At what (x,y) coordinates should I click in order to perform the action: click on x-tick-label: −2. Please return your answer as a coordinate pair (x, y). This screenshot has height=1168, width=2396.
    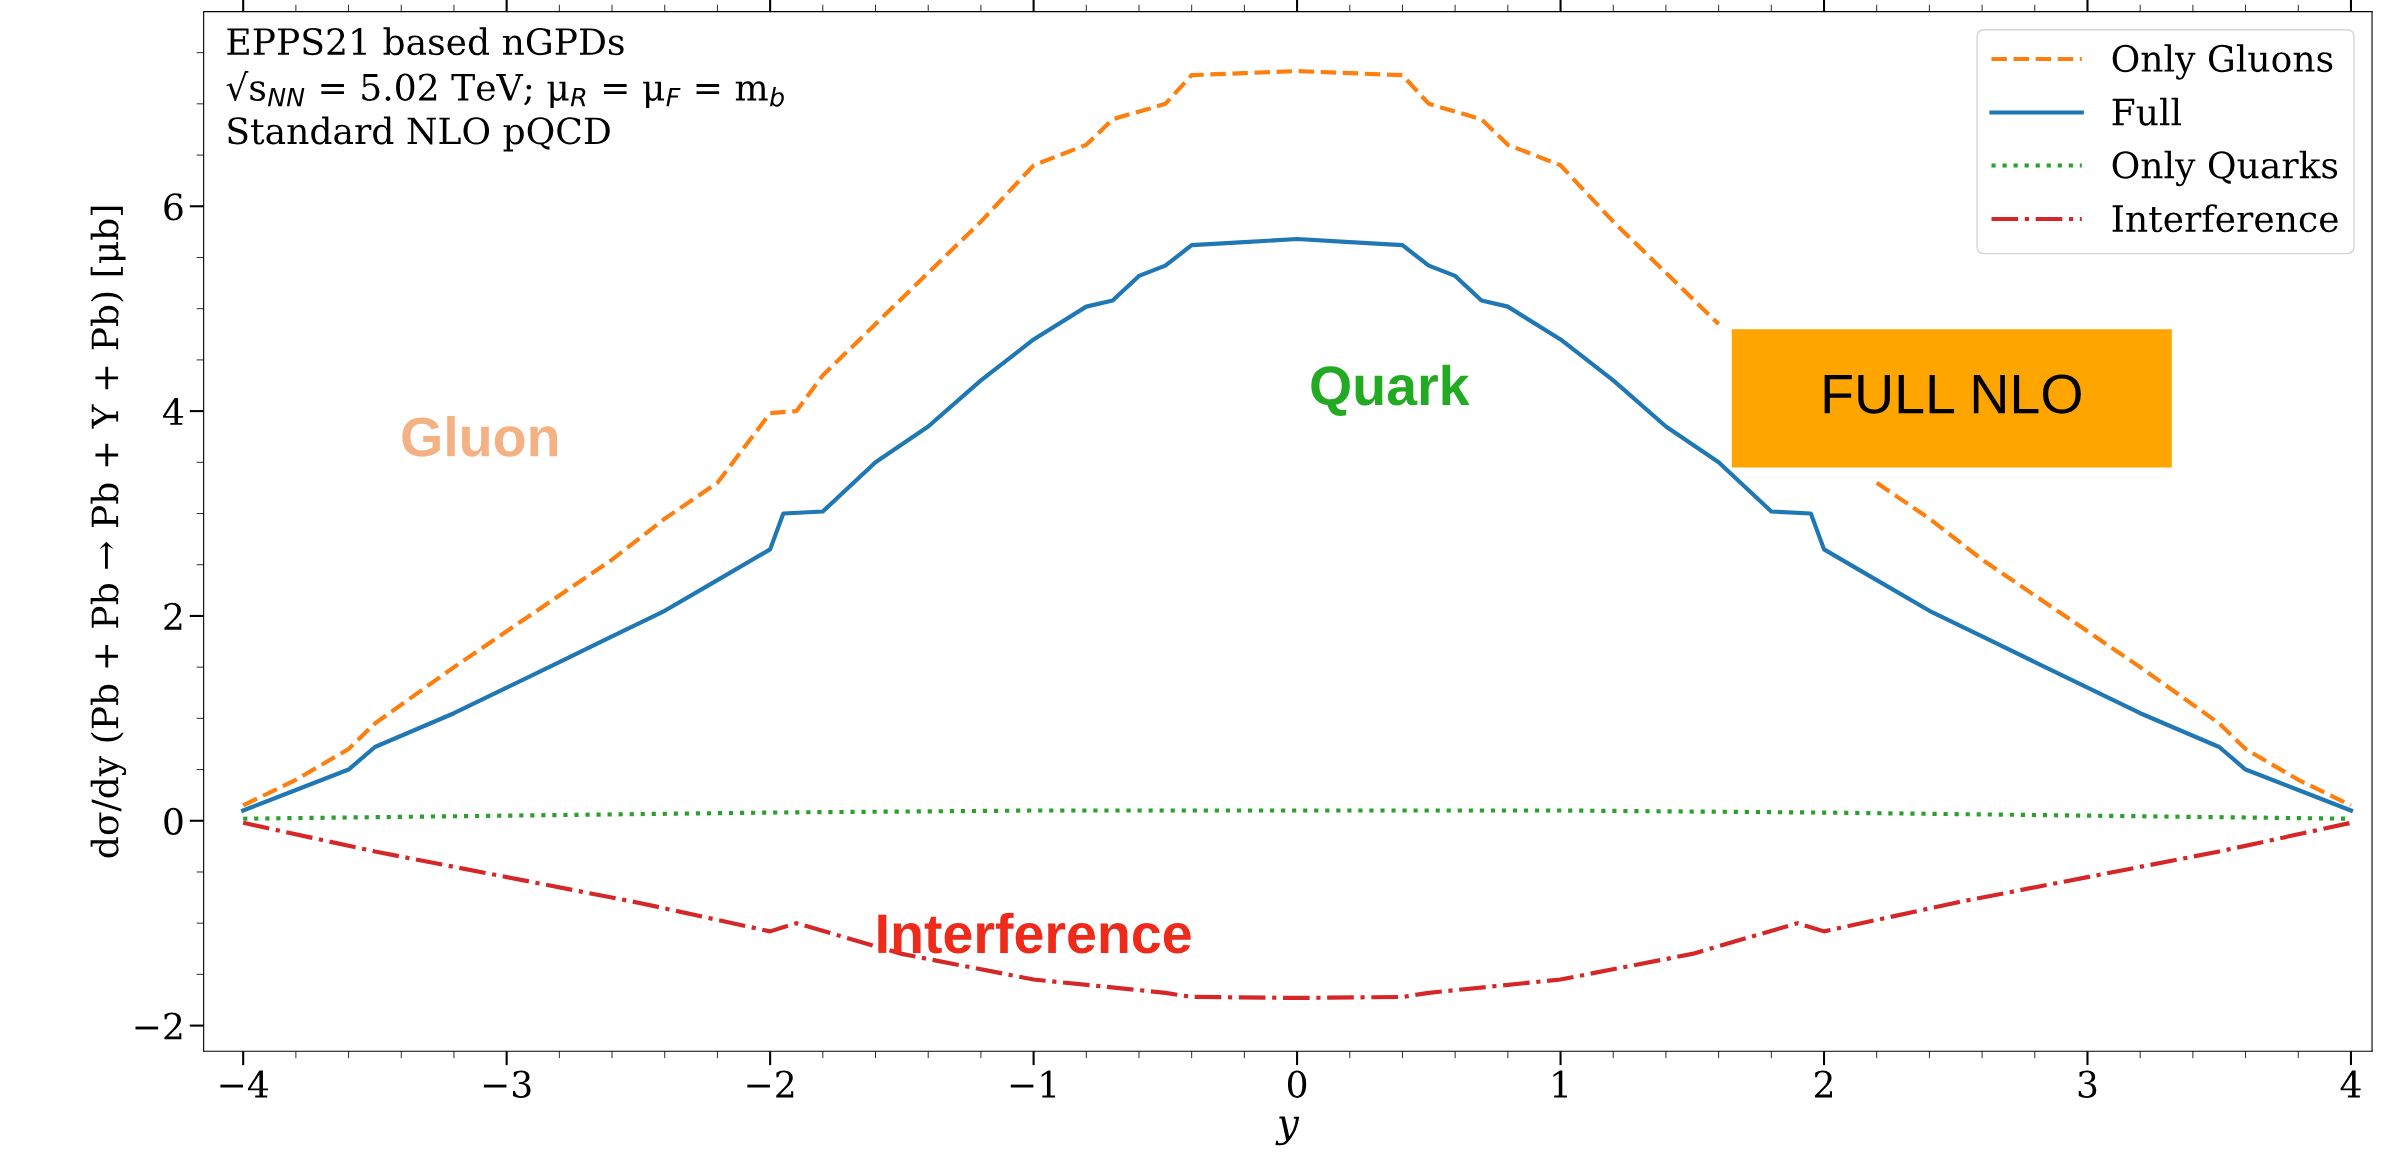
    Looking at the image, I should click on (770, 1084).